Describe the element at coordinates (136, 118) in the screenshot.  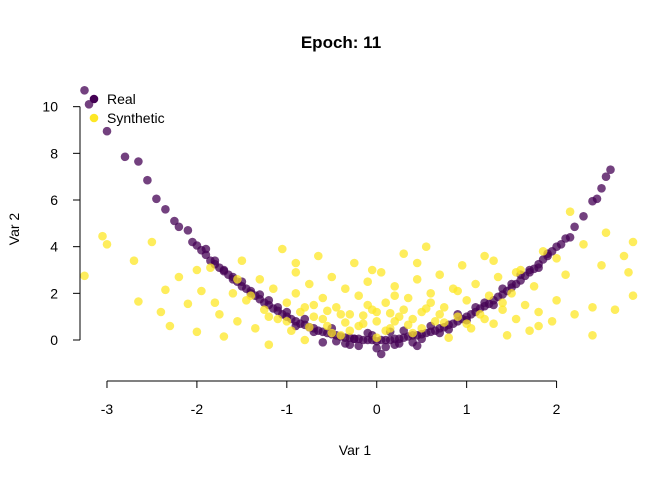
I see `legend-label-synthetic: Synthetic` at that location.